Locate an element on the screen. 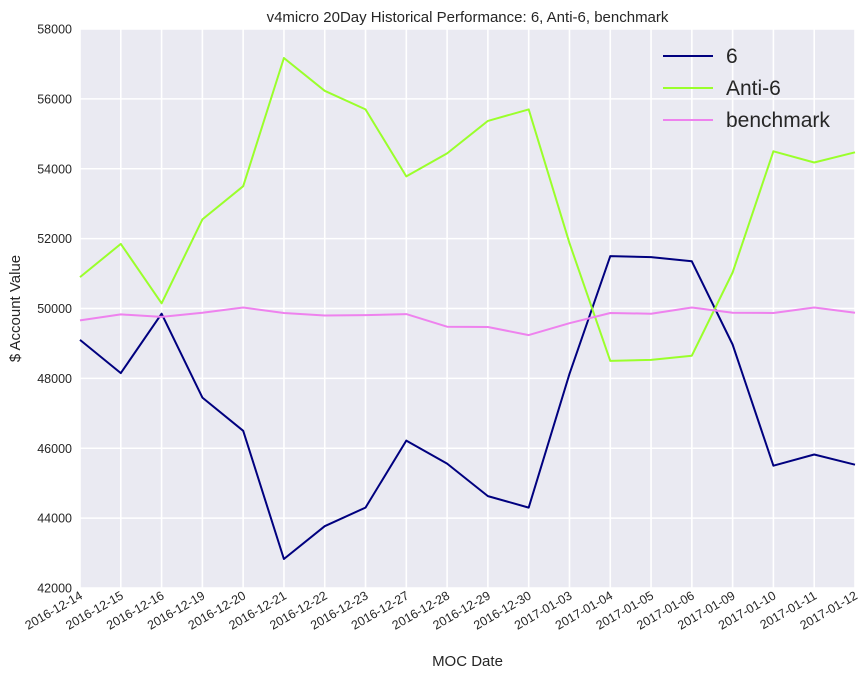 The height and width of the screenshot is (678, 865). y-tick-label: 58000 is located at coordinates (54, 30).